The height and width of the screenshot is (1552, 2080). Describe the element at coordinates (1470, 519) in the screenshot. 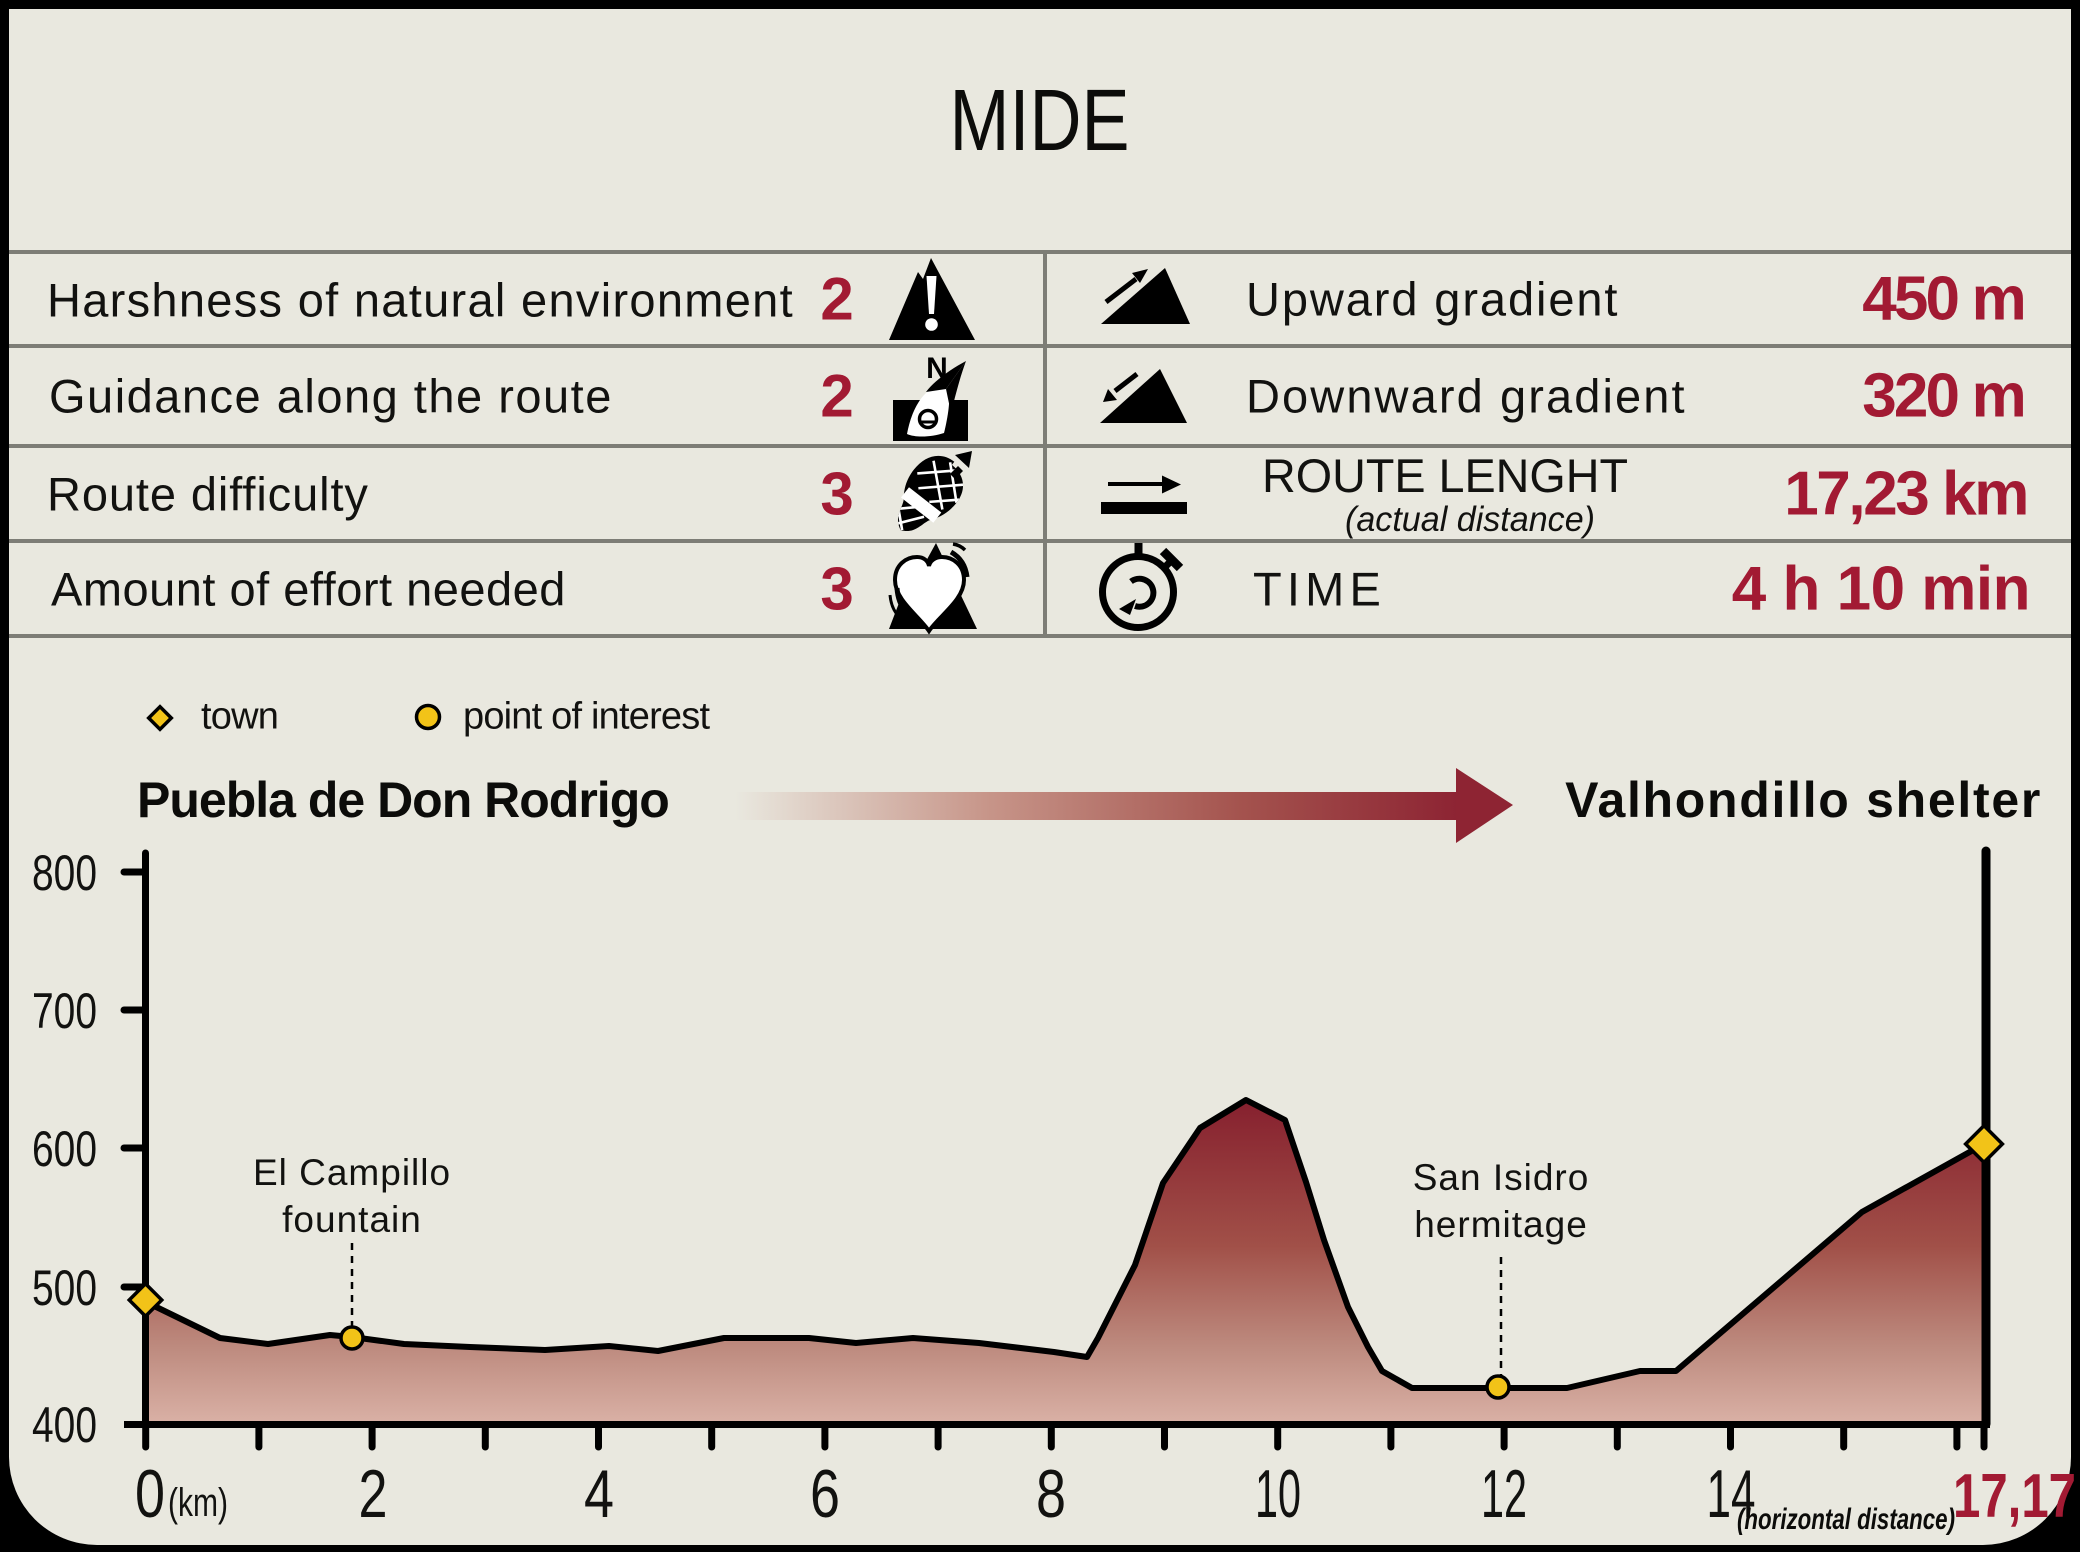

I see `svg-text: (actual distance)` at that location.